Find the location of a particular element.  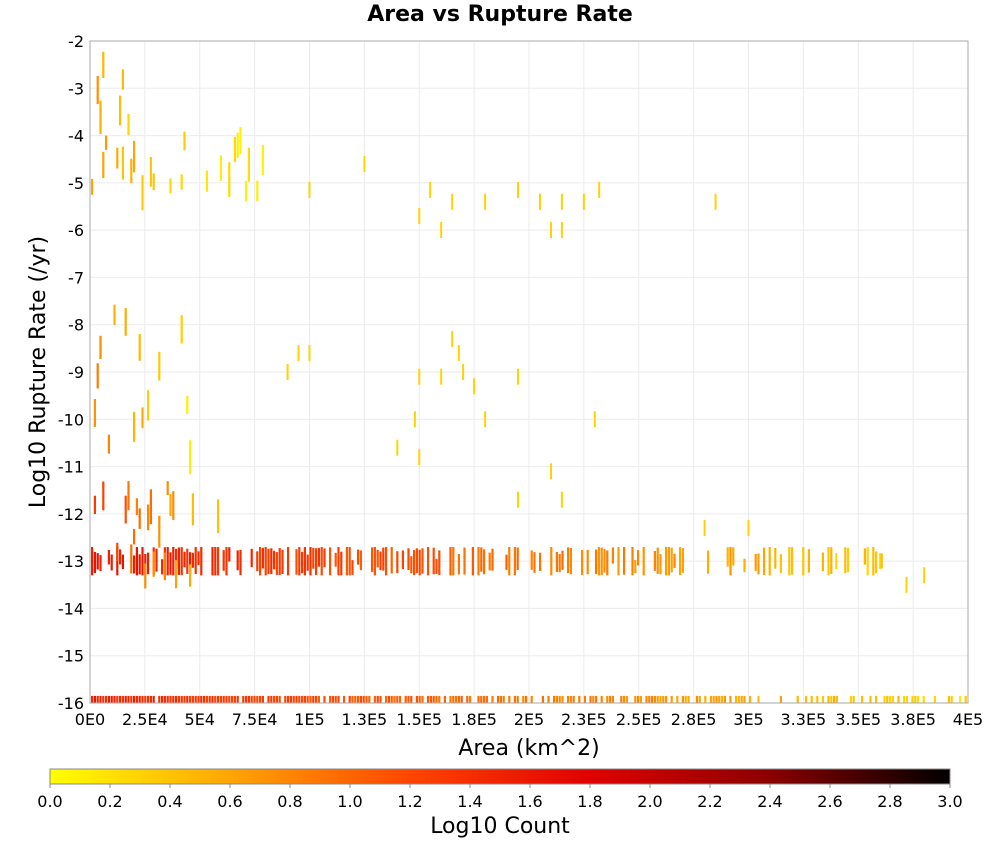

x-tick-label: 2.8E5 is located at coordinates (694, 719).